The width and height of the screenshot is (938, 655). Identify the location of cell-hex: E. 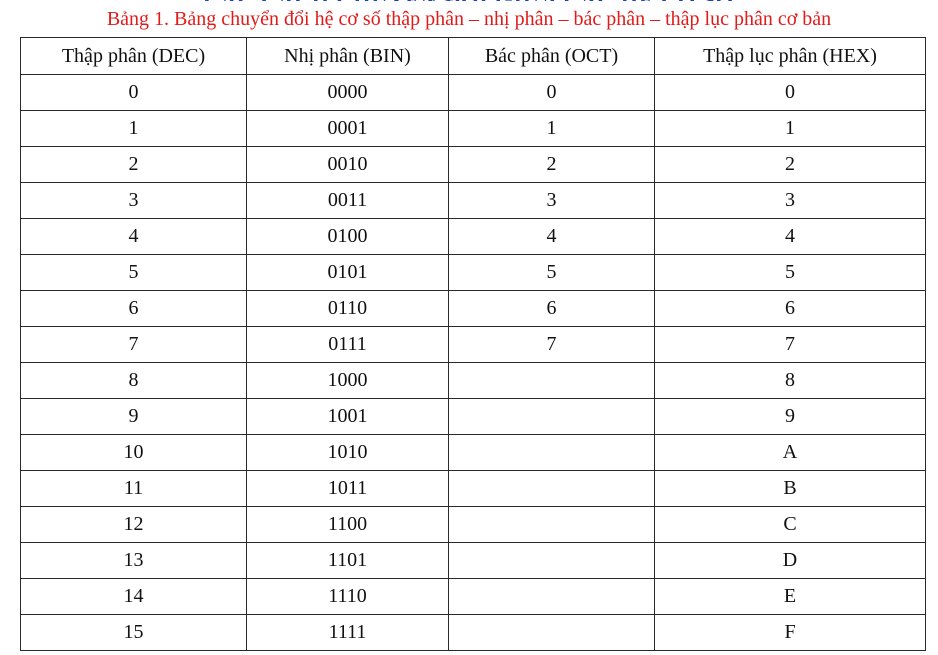
(790, 596).